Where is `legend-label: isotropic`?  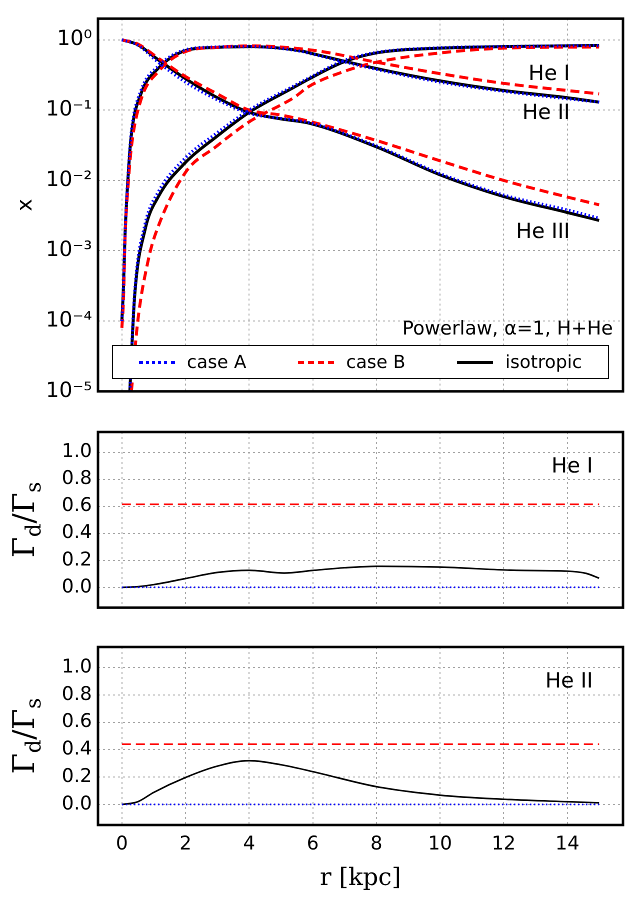 legend-label: isotropic is located at coordinates (543, 362).